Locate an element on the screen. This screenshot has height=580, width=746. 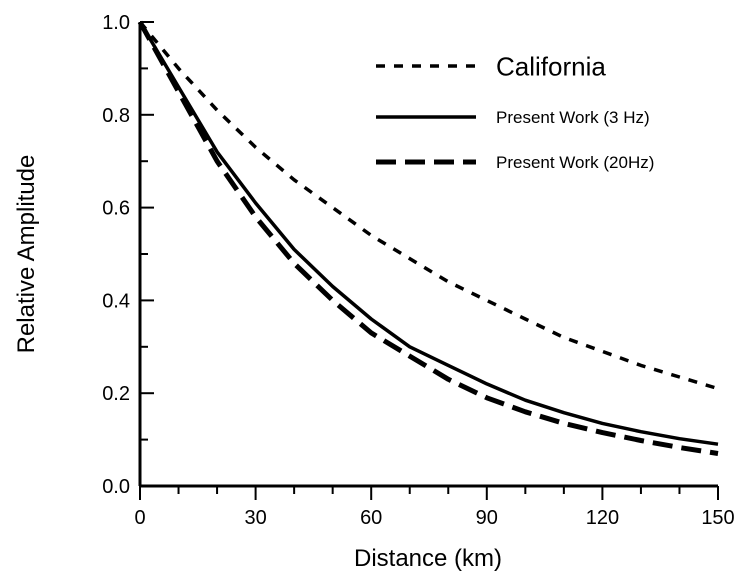
y-tick-label: 1.0 is located at coordinates (116, 23).